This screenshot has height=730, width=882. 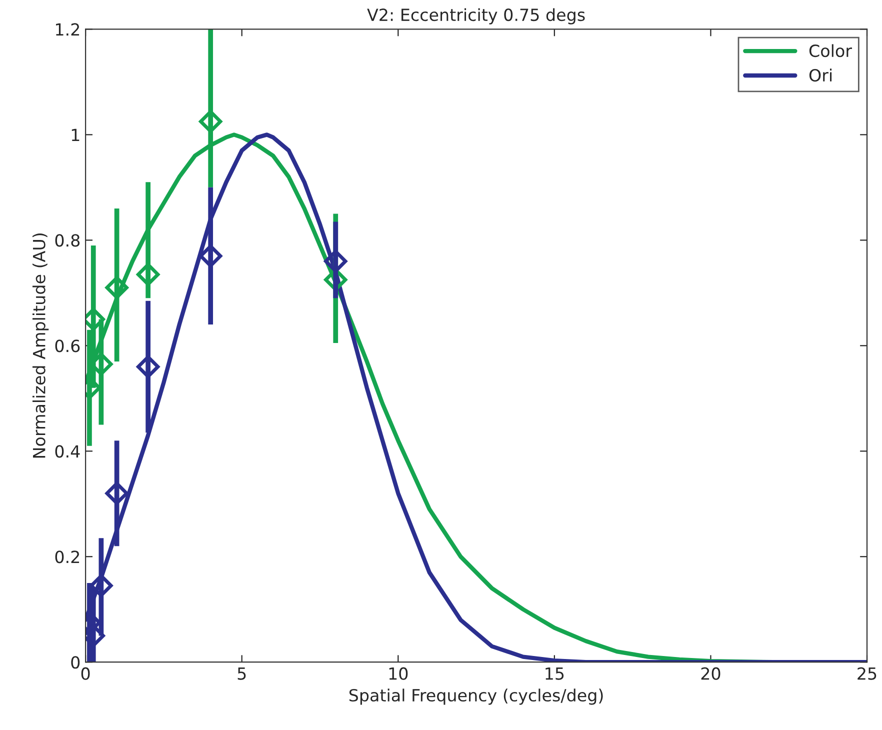 What do you see at coordinates (67, 346) in the screenshot?
I see `y-tick-label: 0.6` at bounding box center [67, 346].